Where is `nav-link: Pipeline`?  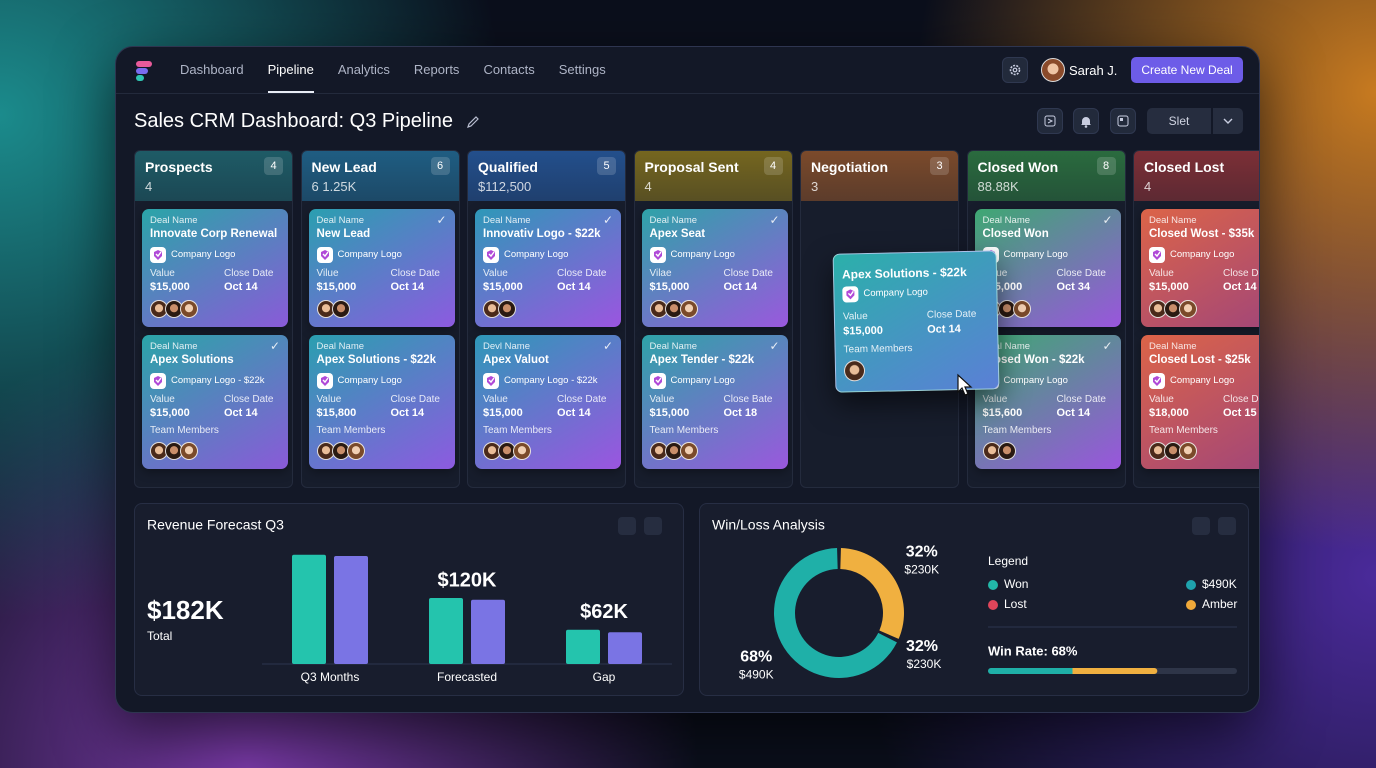
nav-link: Pipeline is located at coordinates (290, 70).